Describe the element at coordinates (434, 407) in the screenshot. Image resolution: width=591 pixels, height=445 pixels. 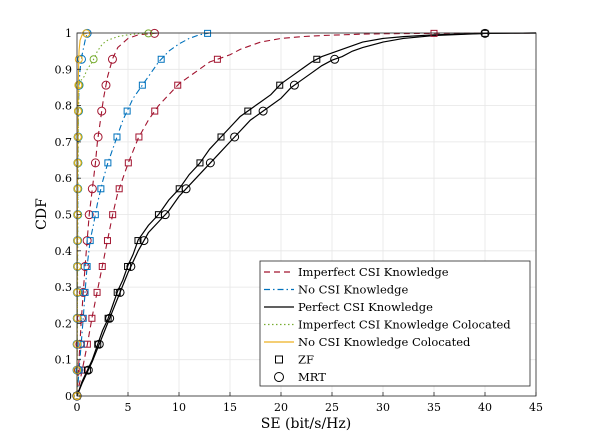
I see `x-tick-label: 35` at that location.